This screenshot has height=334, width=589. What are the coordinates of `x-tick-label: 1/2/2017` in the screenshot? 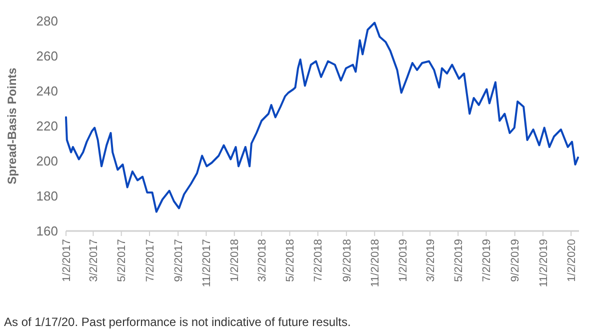 It's located at (66, 260).